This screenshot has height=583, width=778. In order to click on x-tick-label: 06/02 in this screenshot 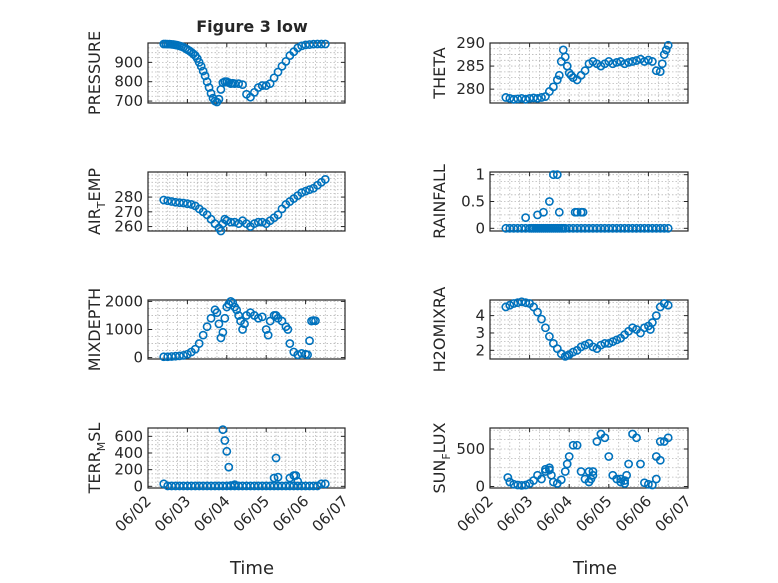, I will do `click(133, 513)`.